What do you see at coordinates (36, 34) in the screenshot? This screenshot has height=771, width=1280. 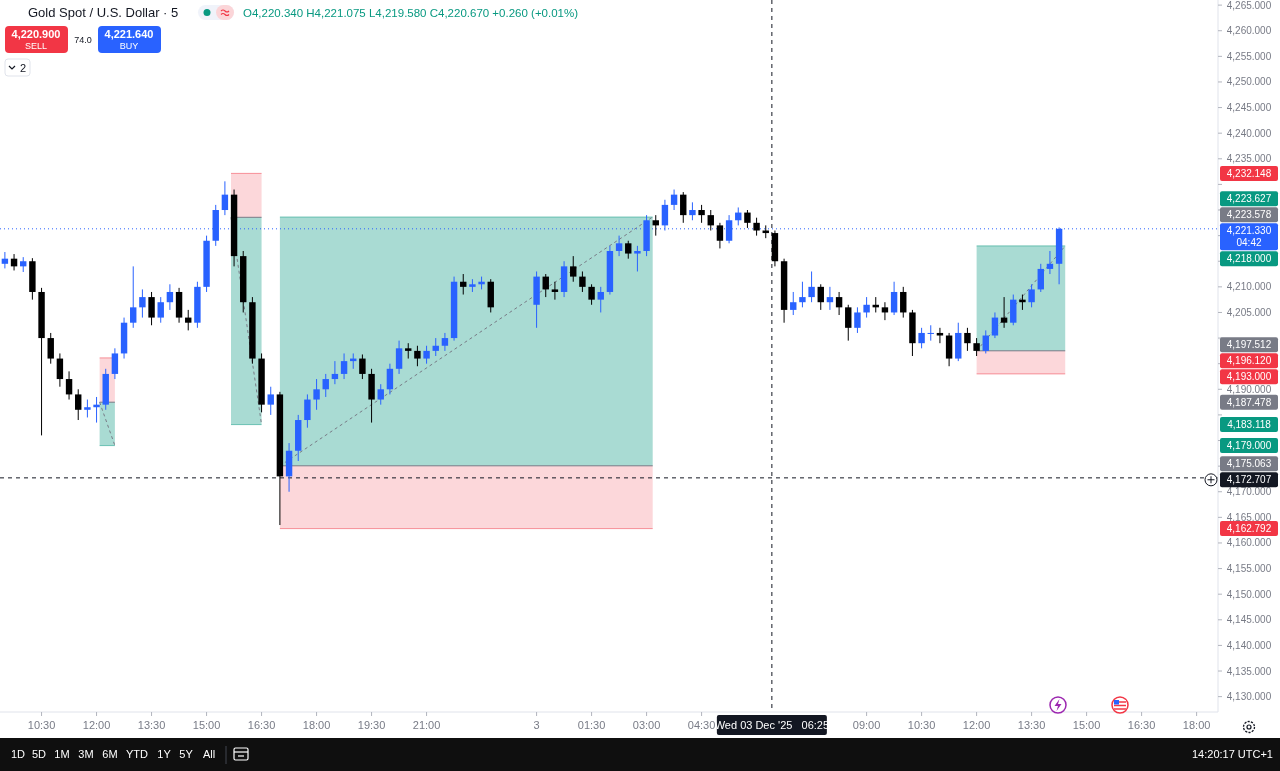 I see `annotation: 4,220.900` at bounding box center [36, 34].